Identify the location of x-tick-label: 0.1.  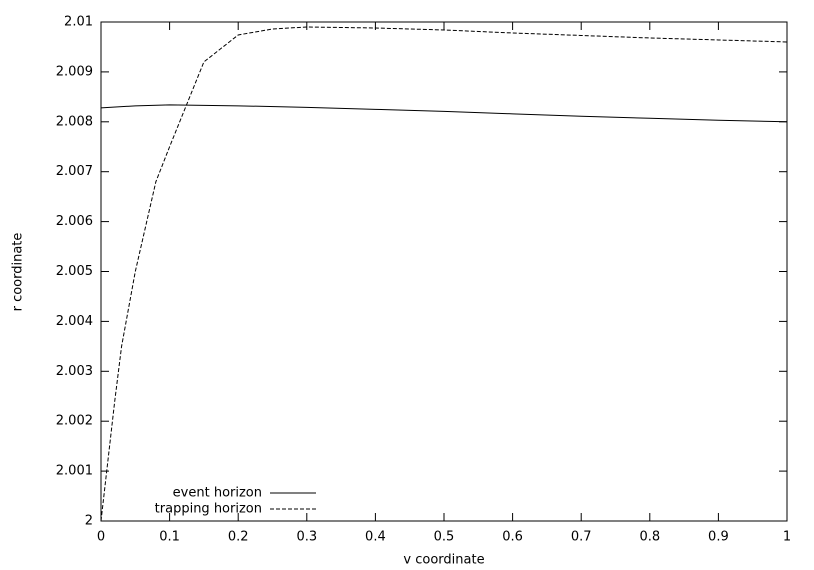
(169, 537).